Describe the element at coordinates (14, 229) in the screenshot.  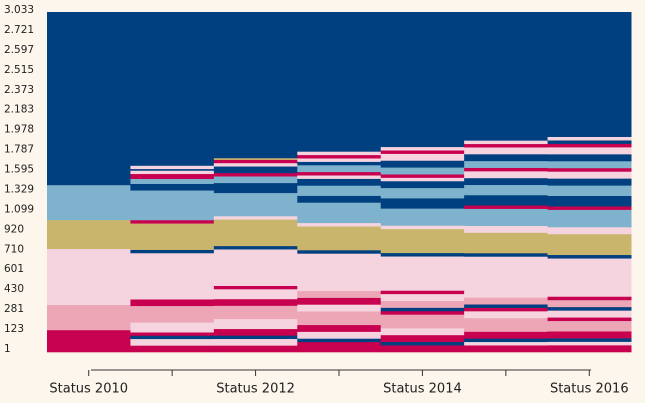
I see `y-tick-label: 920` at that location.